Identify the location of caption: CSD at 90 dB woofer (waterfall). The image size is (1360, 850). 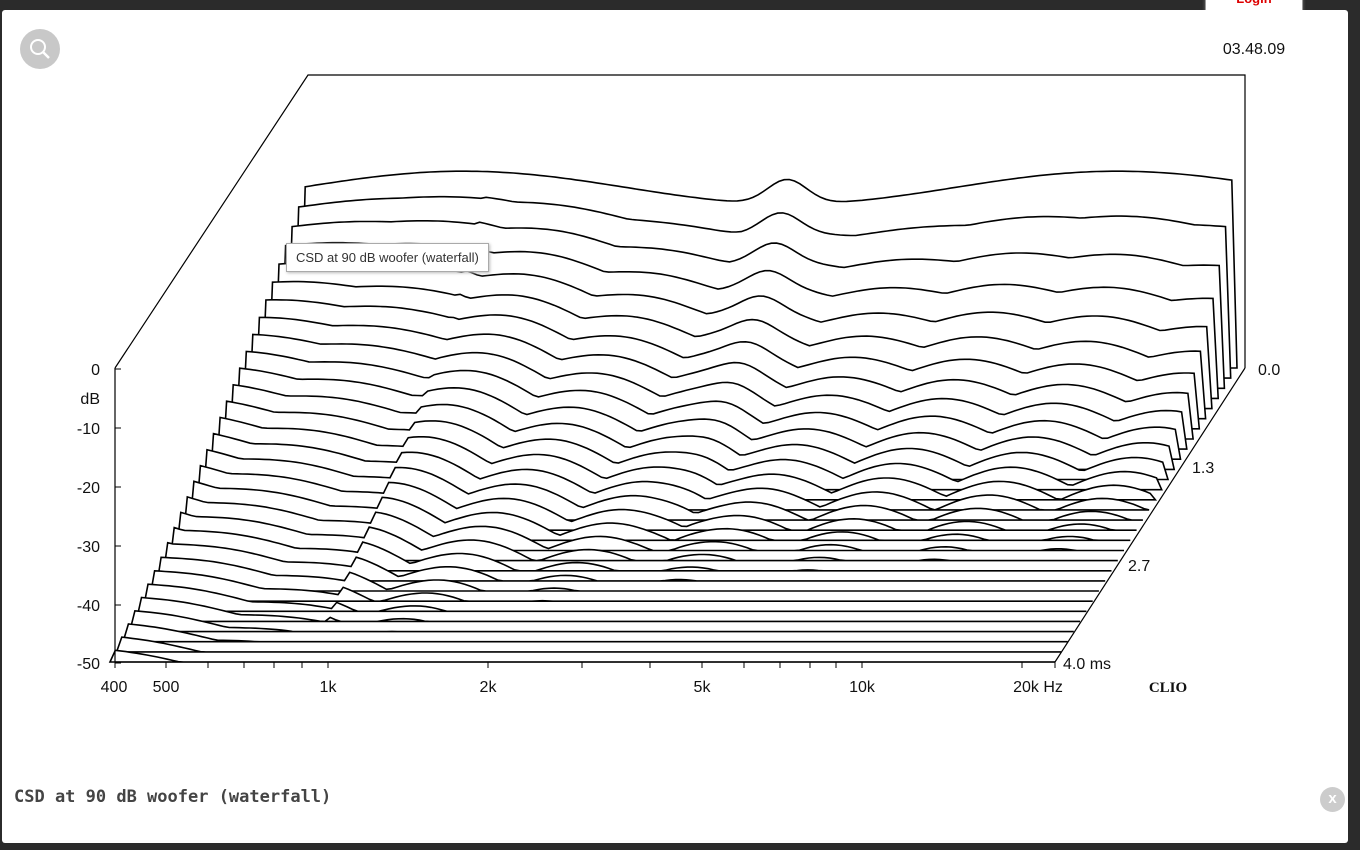
(173, 797).